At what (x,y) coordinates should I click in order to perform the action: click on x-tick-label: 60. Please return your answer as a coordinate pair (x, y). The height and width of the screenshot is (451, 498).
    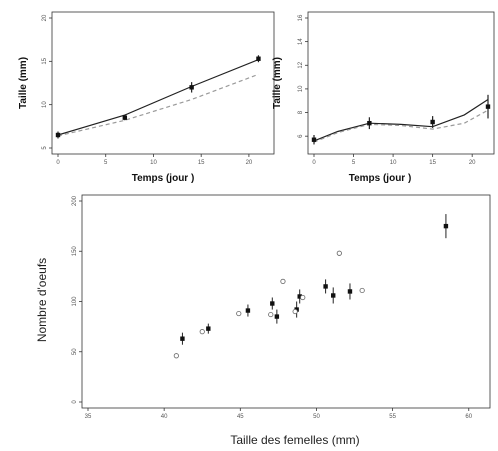
    Looking at the image, I should click on (468, 417).